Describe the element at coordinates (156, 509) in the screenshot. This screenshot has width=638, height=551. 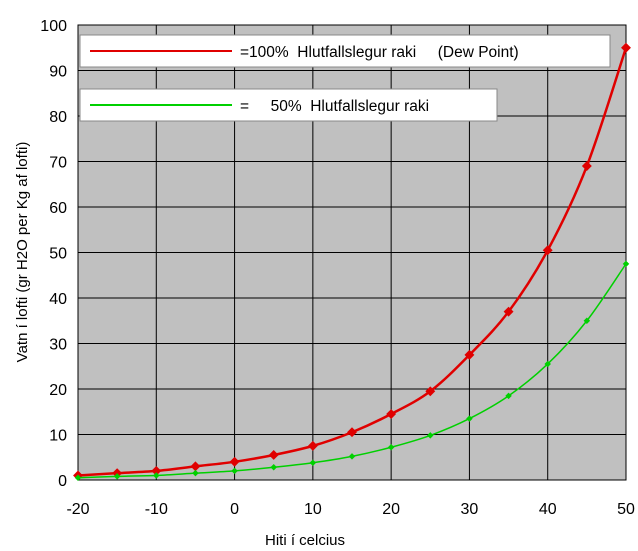
I see `x-tick-label: -10` at that location.